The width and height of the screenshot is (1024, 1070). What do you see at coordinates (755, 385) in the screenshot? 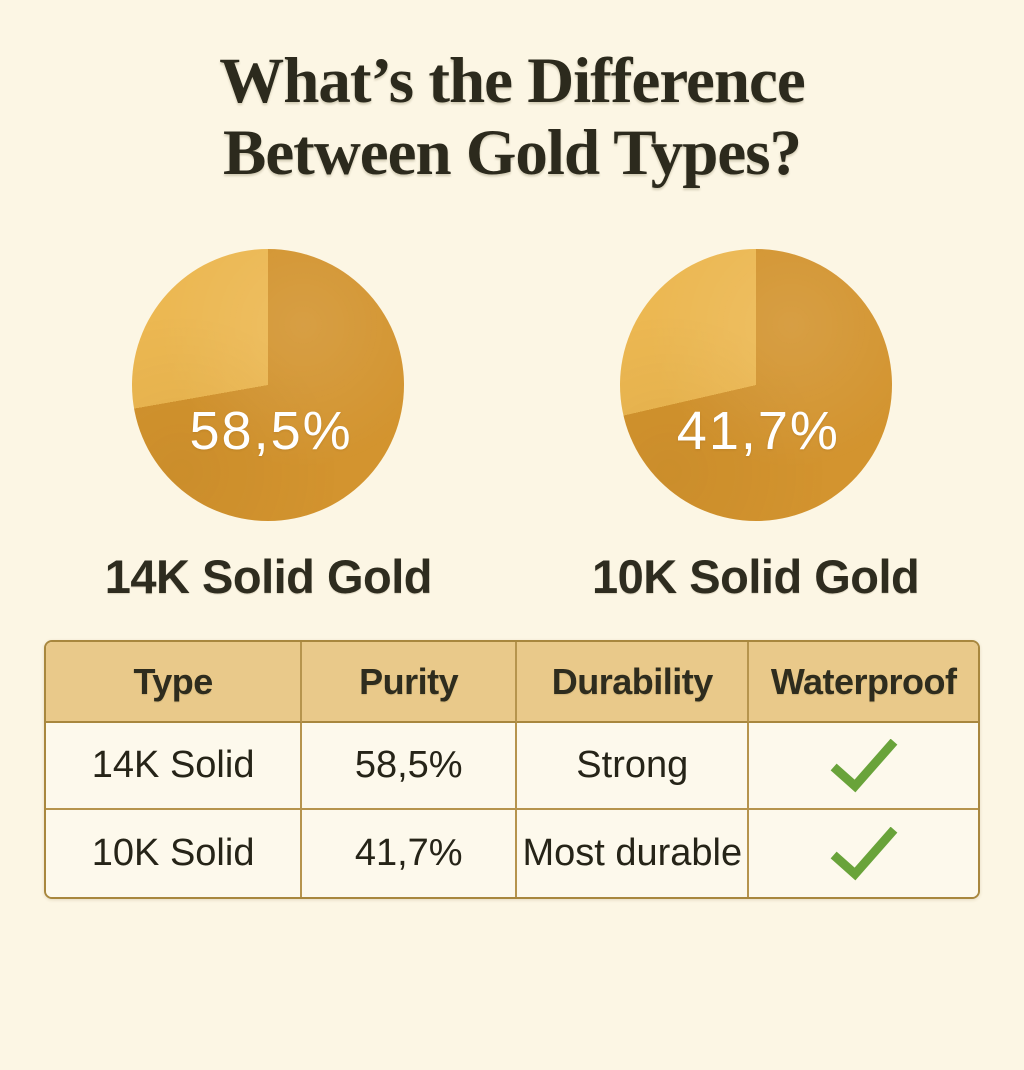
I see `pie-chart-10k-gold: 41,7%` at bounding box center [755, 385].